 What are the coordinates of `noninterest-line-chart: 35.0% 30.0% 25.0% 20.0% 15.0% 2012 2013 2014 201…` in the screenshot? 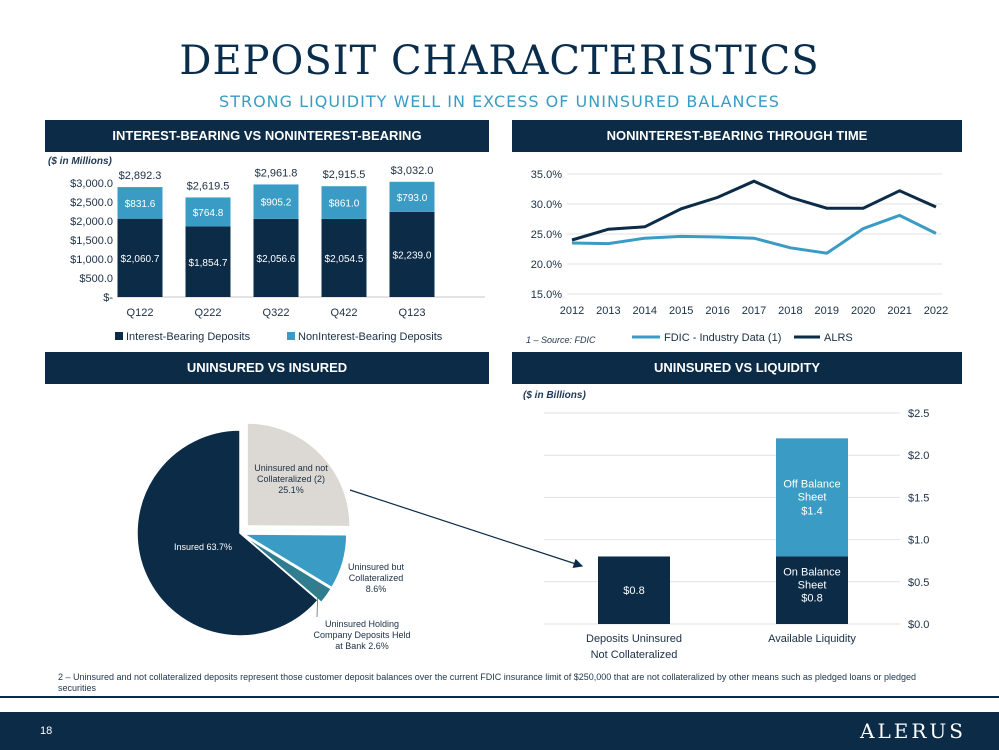 It's located at (739, 256).